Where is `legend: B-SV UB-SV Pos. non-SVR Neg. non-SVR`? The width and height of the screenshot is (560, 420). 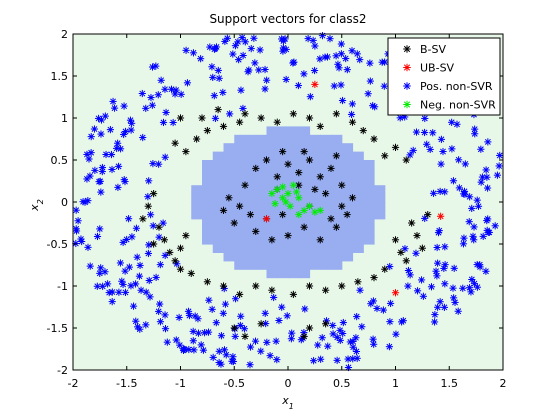 legend: B-SV UB-SV Pos. non-SVR Neg. non-SVR is located at coordinates (444, 76).